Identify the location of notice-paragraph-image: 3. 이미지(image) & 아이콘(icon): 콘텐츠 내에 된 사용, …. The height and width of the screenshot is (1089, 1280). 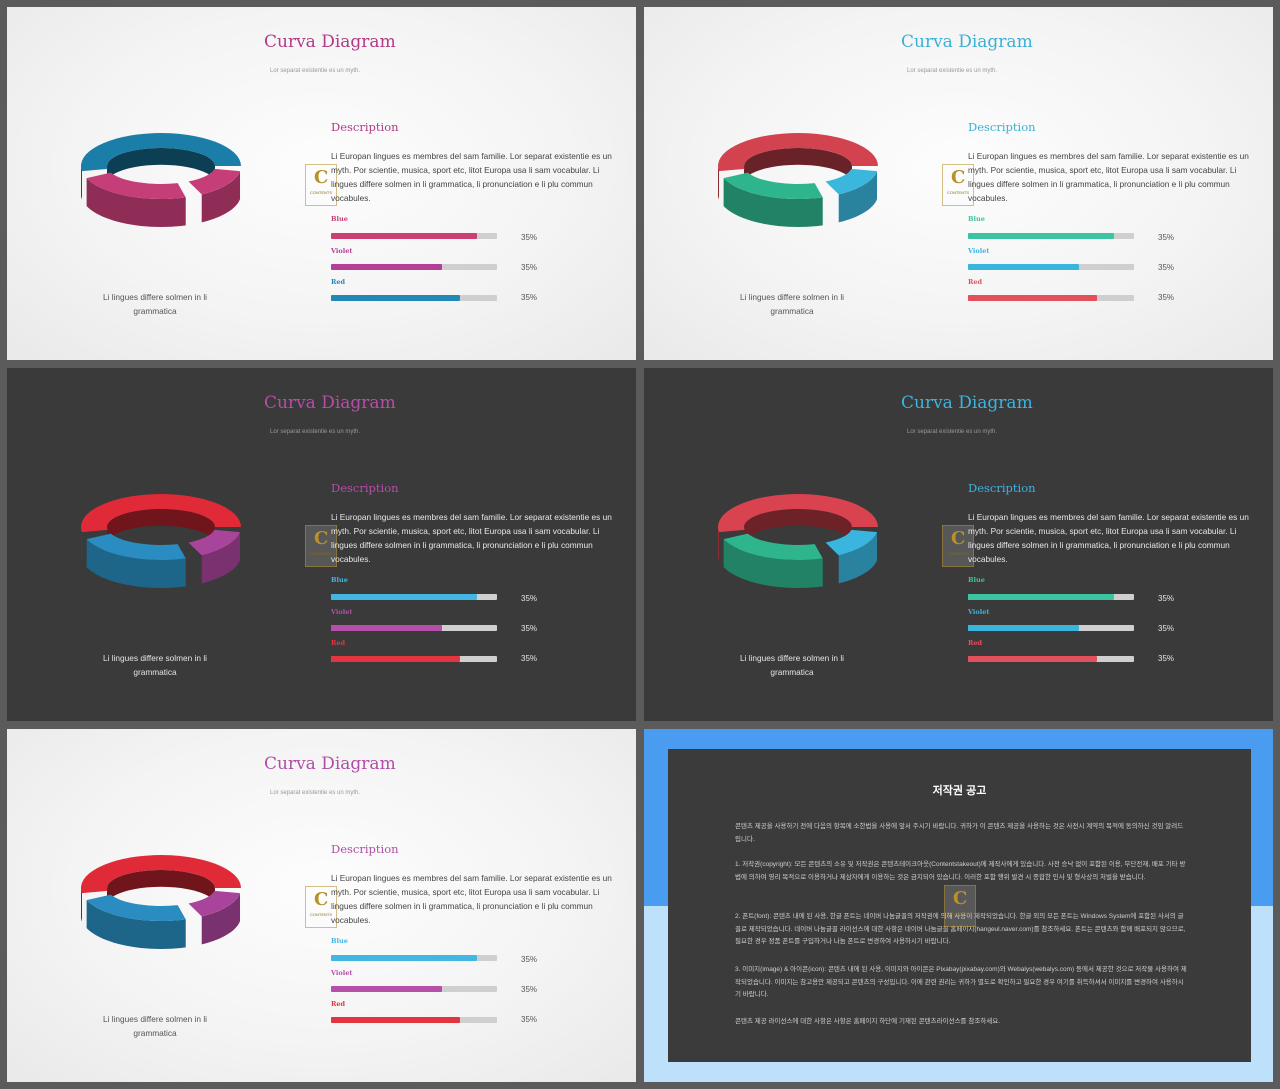
(961, 982).